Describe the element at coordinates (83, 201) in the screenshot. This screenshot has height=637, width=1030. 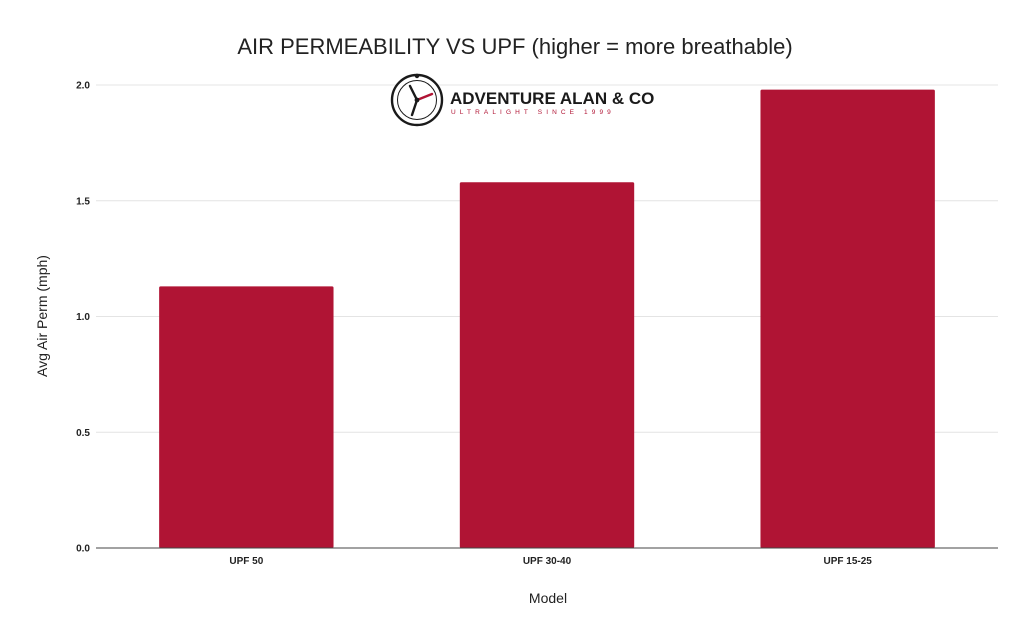
I see `y-tick-label: 1.5` at that location.